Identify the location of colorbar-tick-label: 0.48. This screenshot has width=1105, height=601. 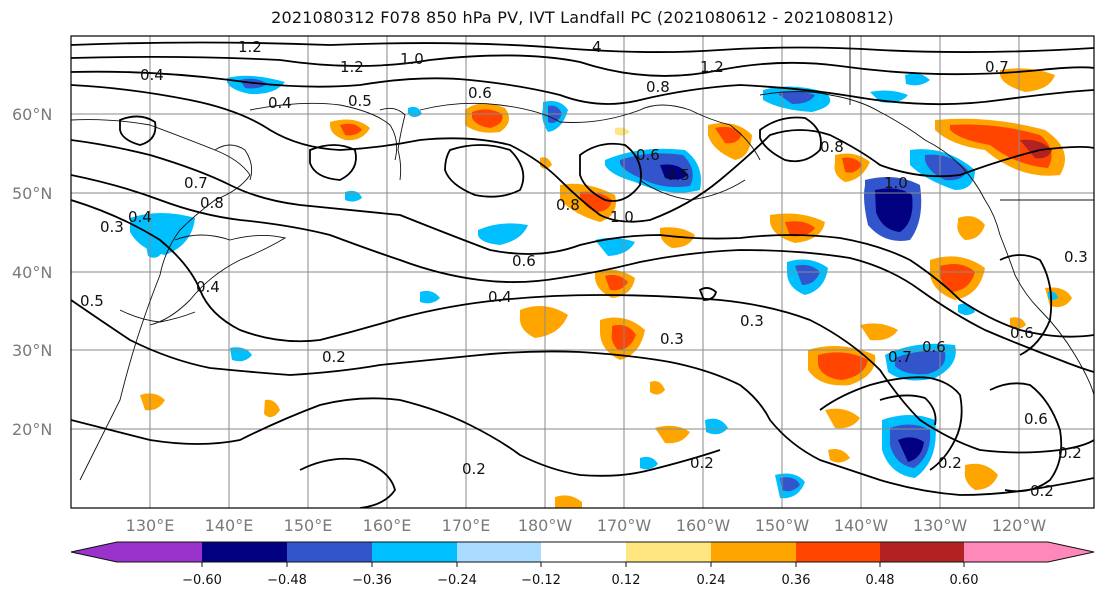
(880, 580).